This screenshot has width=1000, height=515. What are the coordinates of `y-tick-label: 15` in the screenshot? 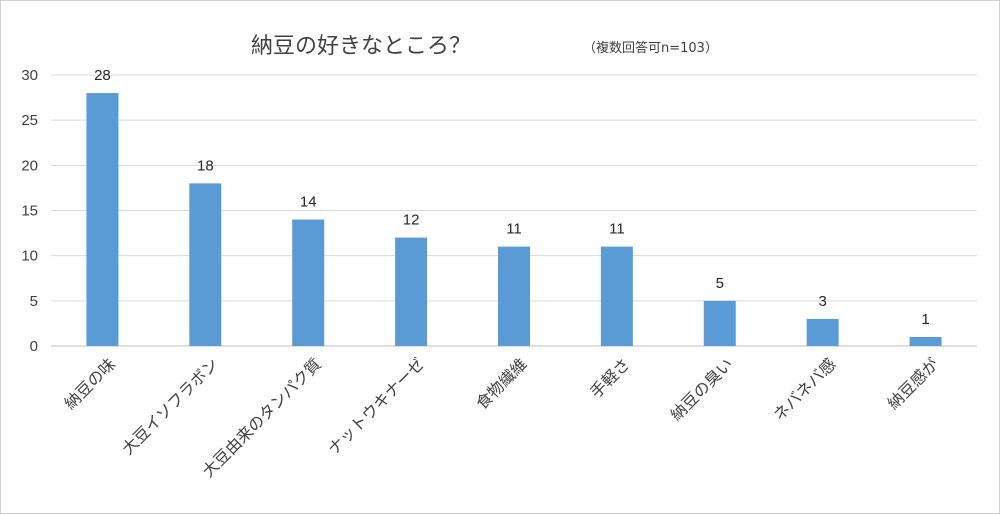 It's located at (29, 211).